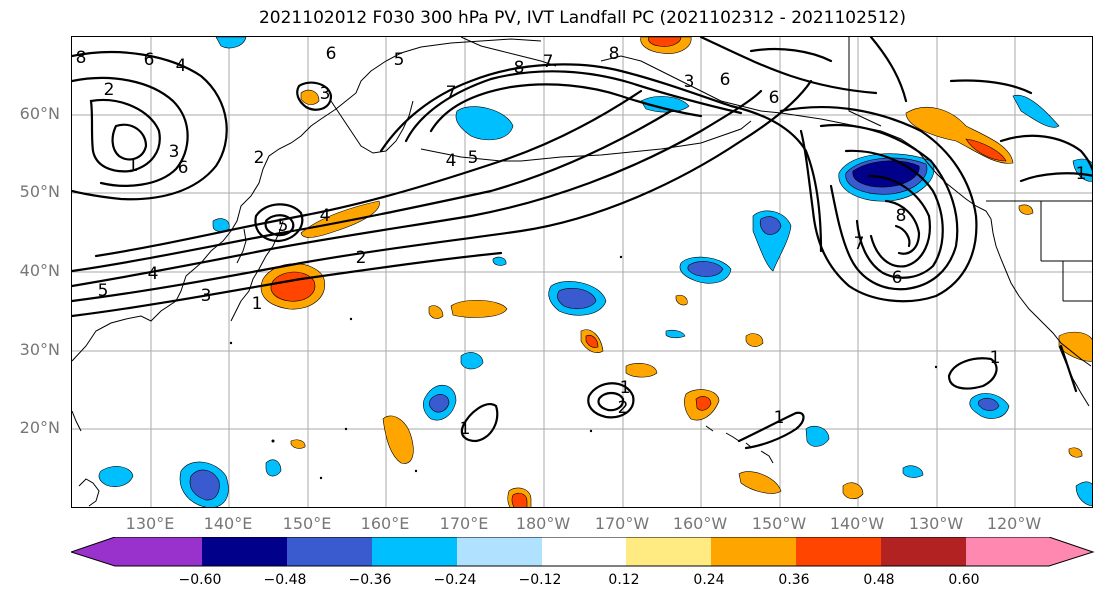 This screenshot has height=601, width=1105. Describe the element at coordinates (293, 286) in the screenshot. I see `shade-japan-red` at that location.